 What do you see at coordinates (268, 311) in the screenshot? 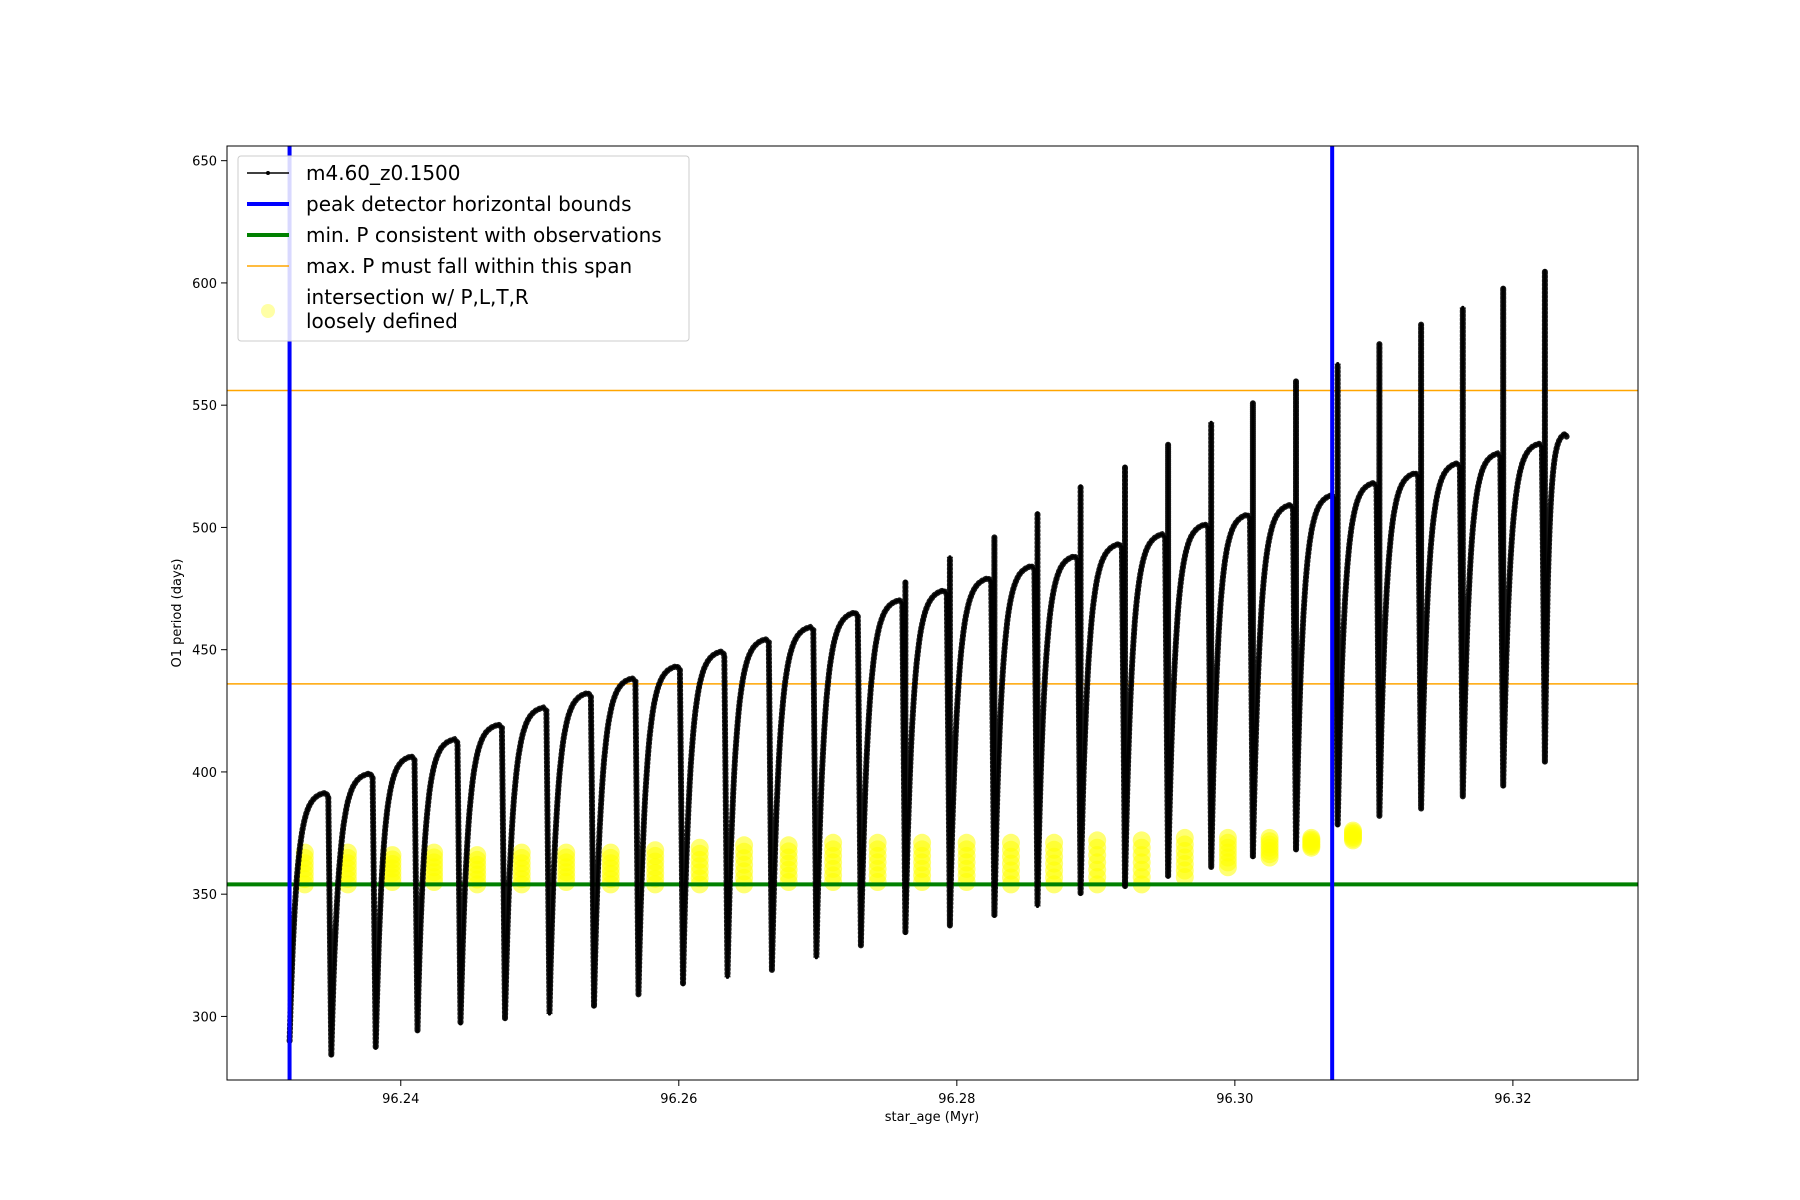
I see `legend-swatch-intersection` at bounding box center [268, 311].